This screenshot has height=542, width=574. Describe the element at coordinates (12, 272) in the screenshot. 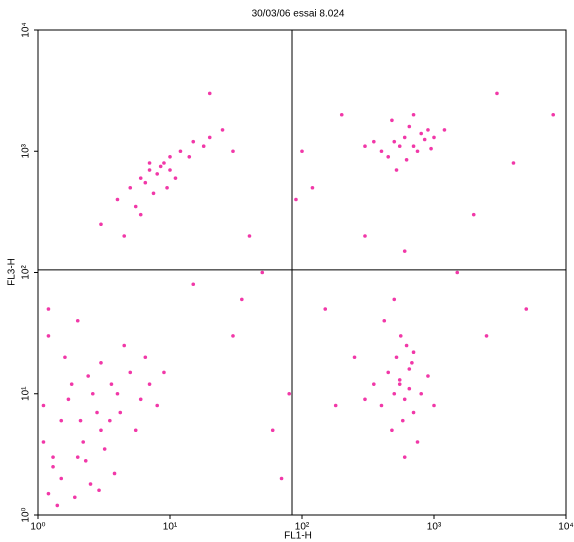

I see `y-axis-label: FL3-H` at that location.